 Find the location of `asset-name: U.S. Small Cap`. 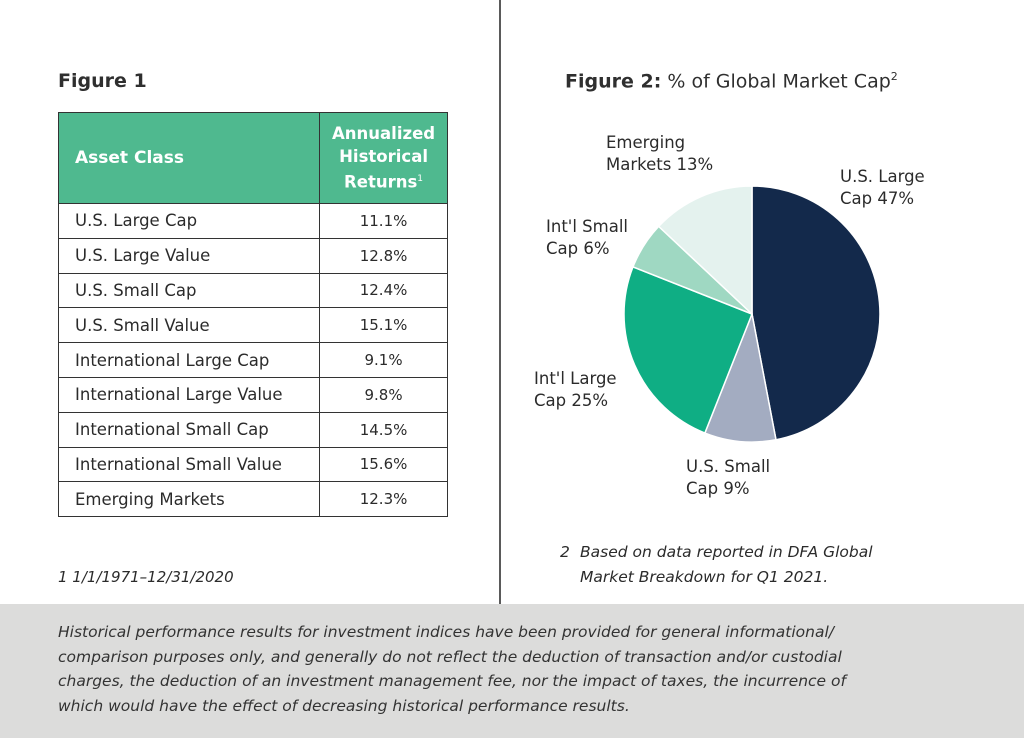

asset-name: U.S. Small Cap is located at coordinates (189, 290).